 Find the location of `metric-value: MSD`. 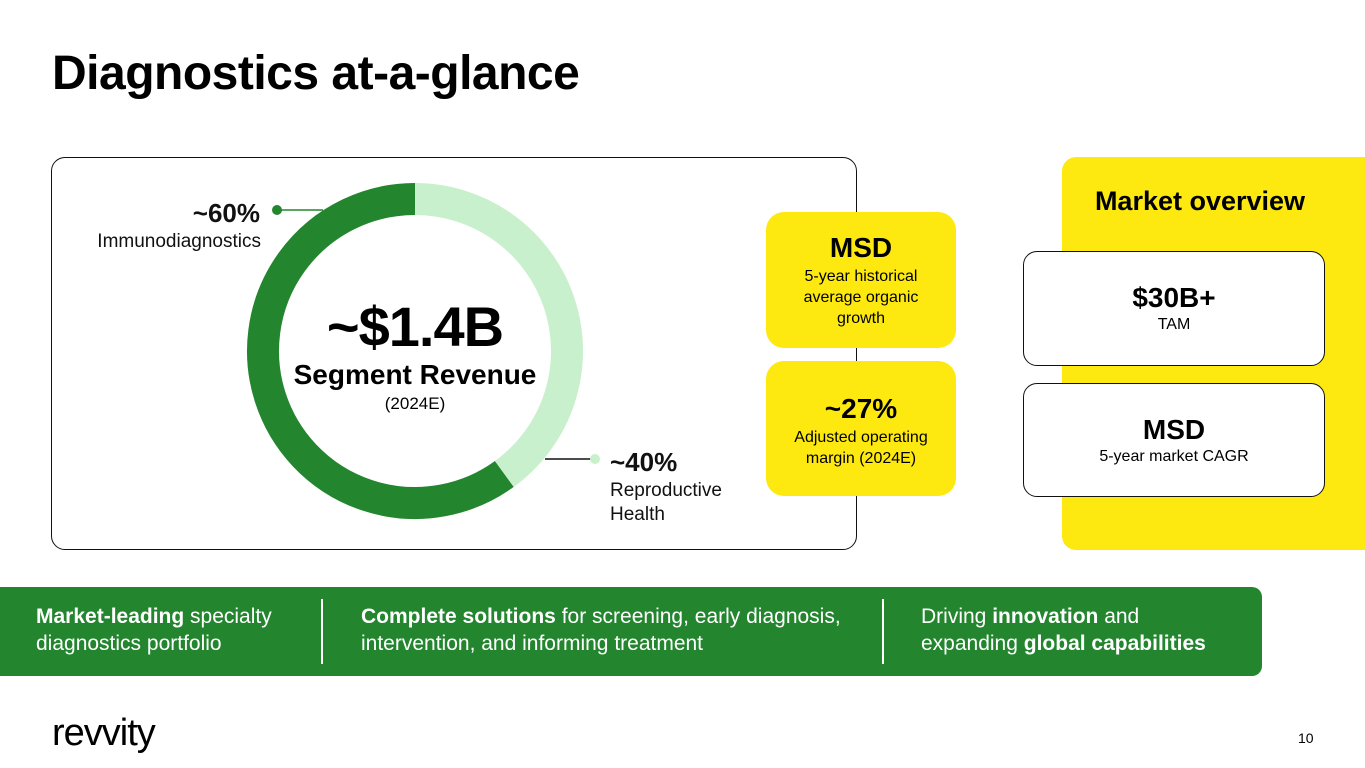

metric-value: MSD is located at coordinates (861, 247).